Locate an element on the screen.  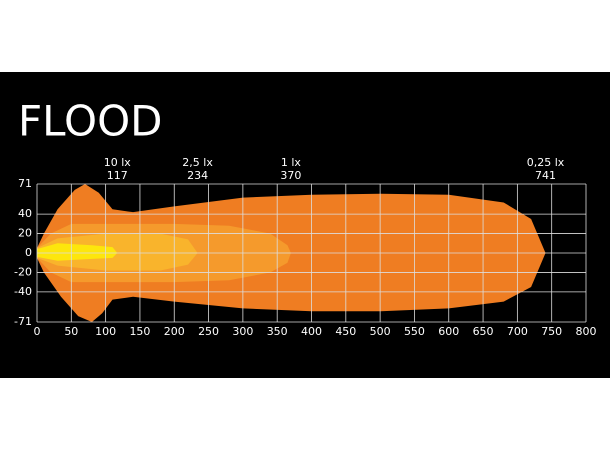
x-tick-label: 200 is located at coordinates (174, 331).